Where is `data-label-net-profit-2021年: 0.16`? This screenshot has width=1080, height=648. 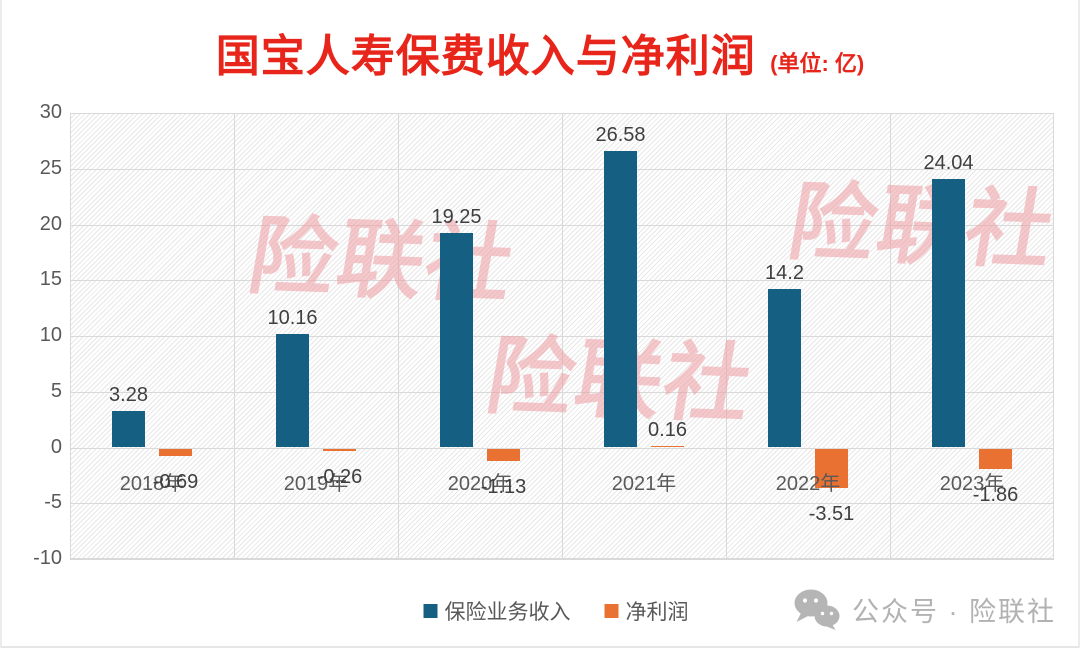 data-label-net-profit-2021年: 0.16 is located at coordinates (667, 429).